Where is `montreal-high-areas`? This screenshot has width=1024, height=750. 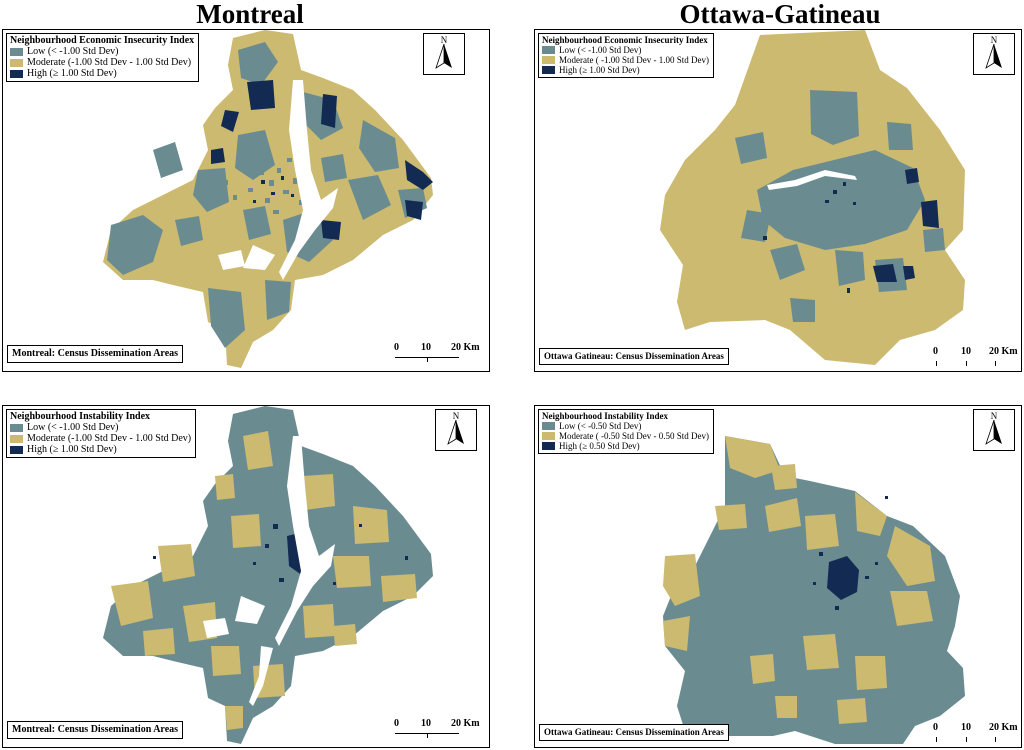
montreal-high-areas is located at coordinates (322, 160).